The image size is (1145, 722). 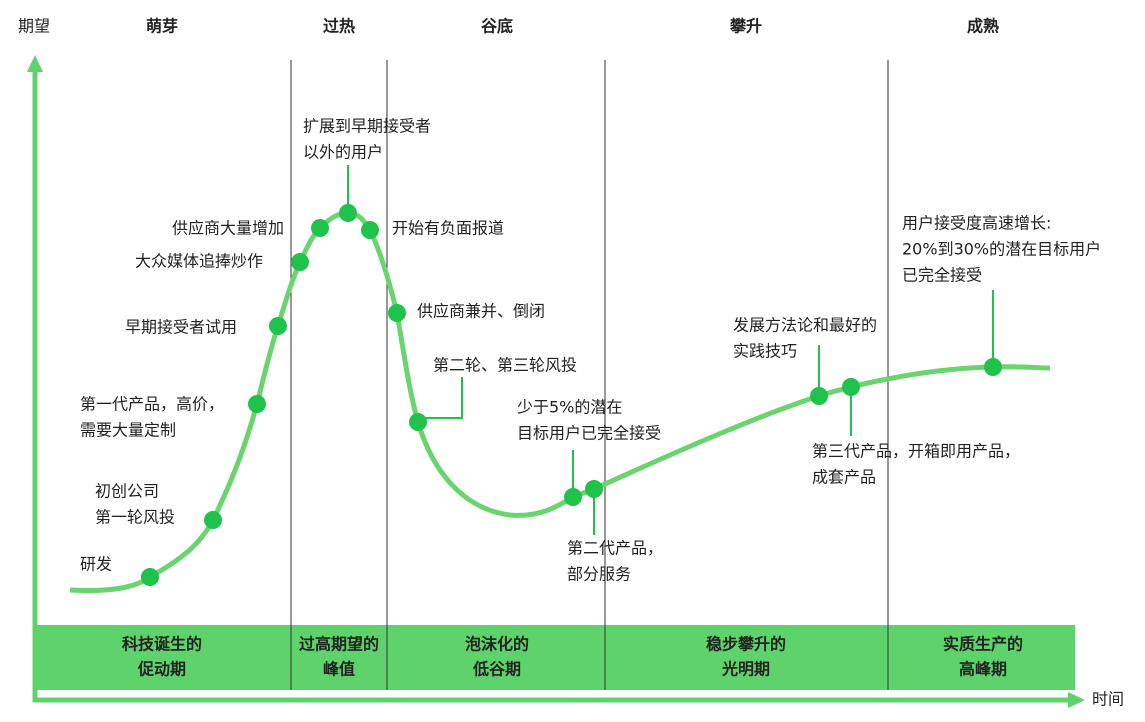 I want to click on annotation: 研发, so click(x=96, y=564).